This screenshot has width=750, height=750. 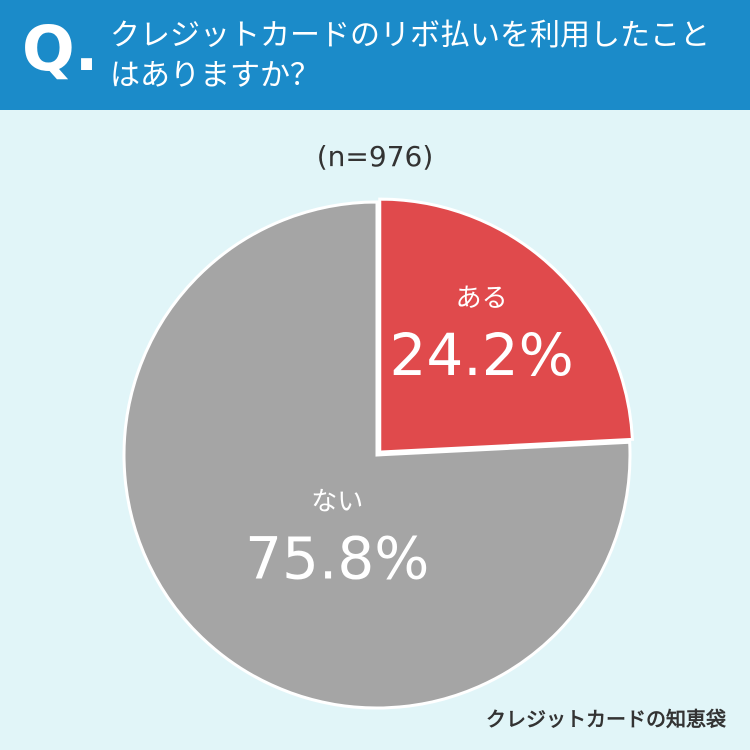 What do you see at coordinates (410, 55) in the screenshot?
I see `chart-title: クレジットカードのリボ払いを利用したことはありますか？` at bounding box center [410, 55].